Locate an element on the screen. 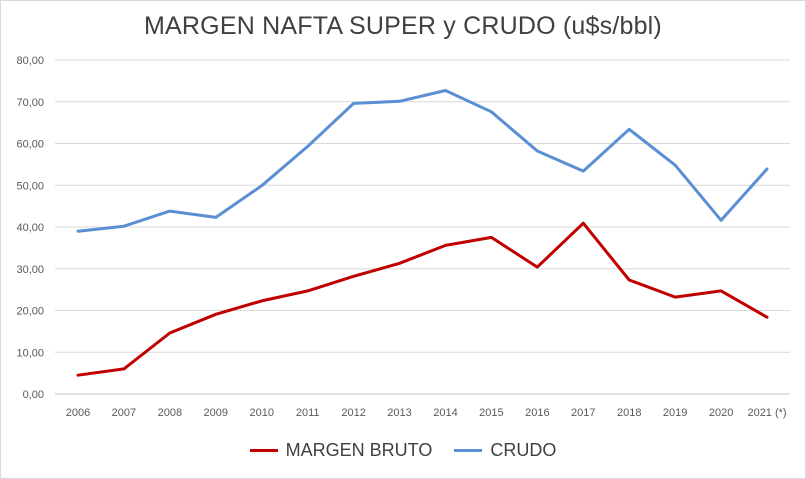  x-tick-label: 2014 is located at coordinates (445, 413).